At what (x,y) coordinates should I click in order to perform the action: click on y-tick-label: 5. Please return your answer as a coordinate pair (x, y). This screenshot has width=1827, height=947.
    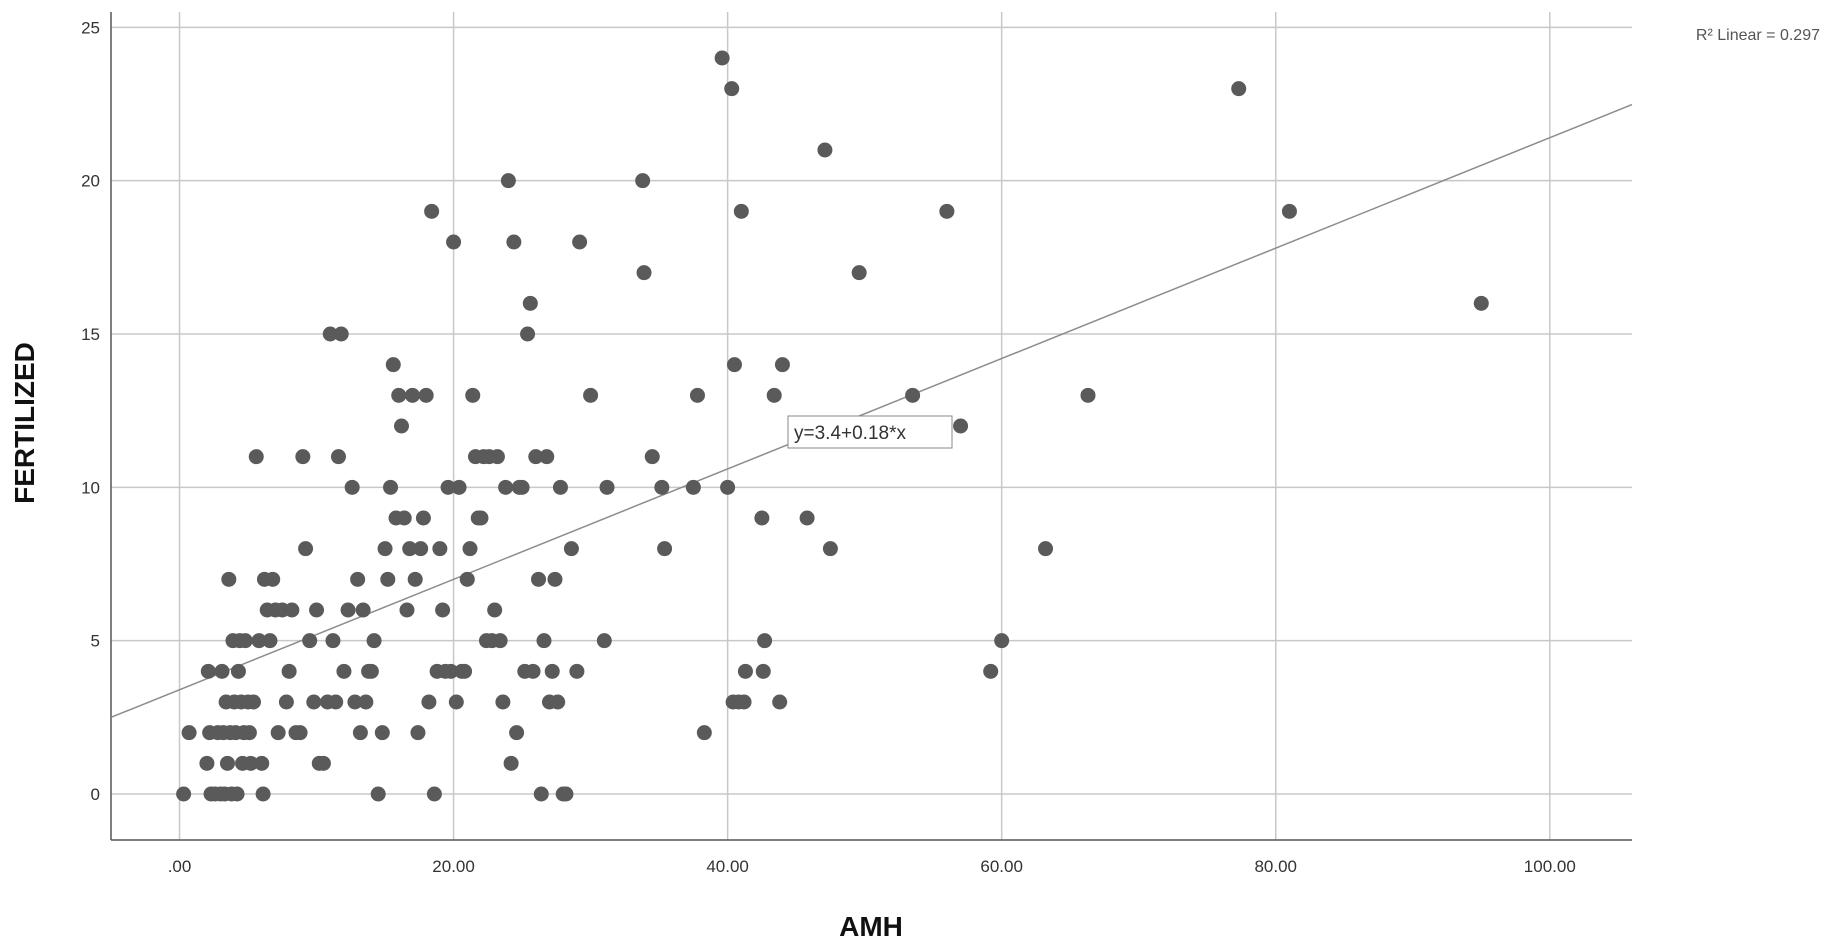
    Looking at the image, I should click on (95, 641).